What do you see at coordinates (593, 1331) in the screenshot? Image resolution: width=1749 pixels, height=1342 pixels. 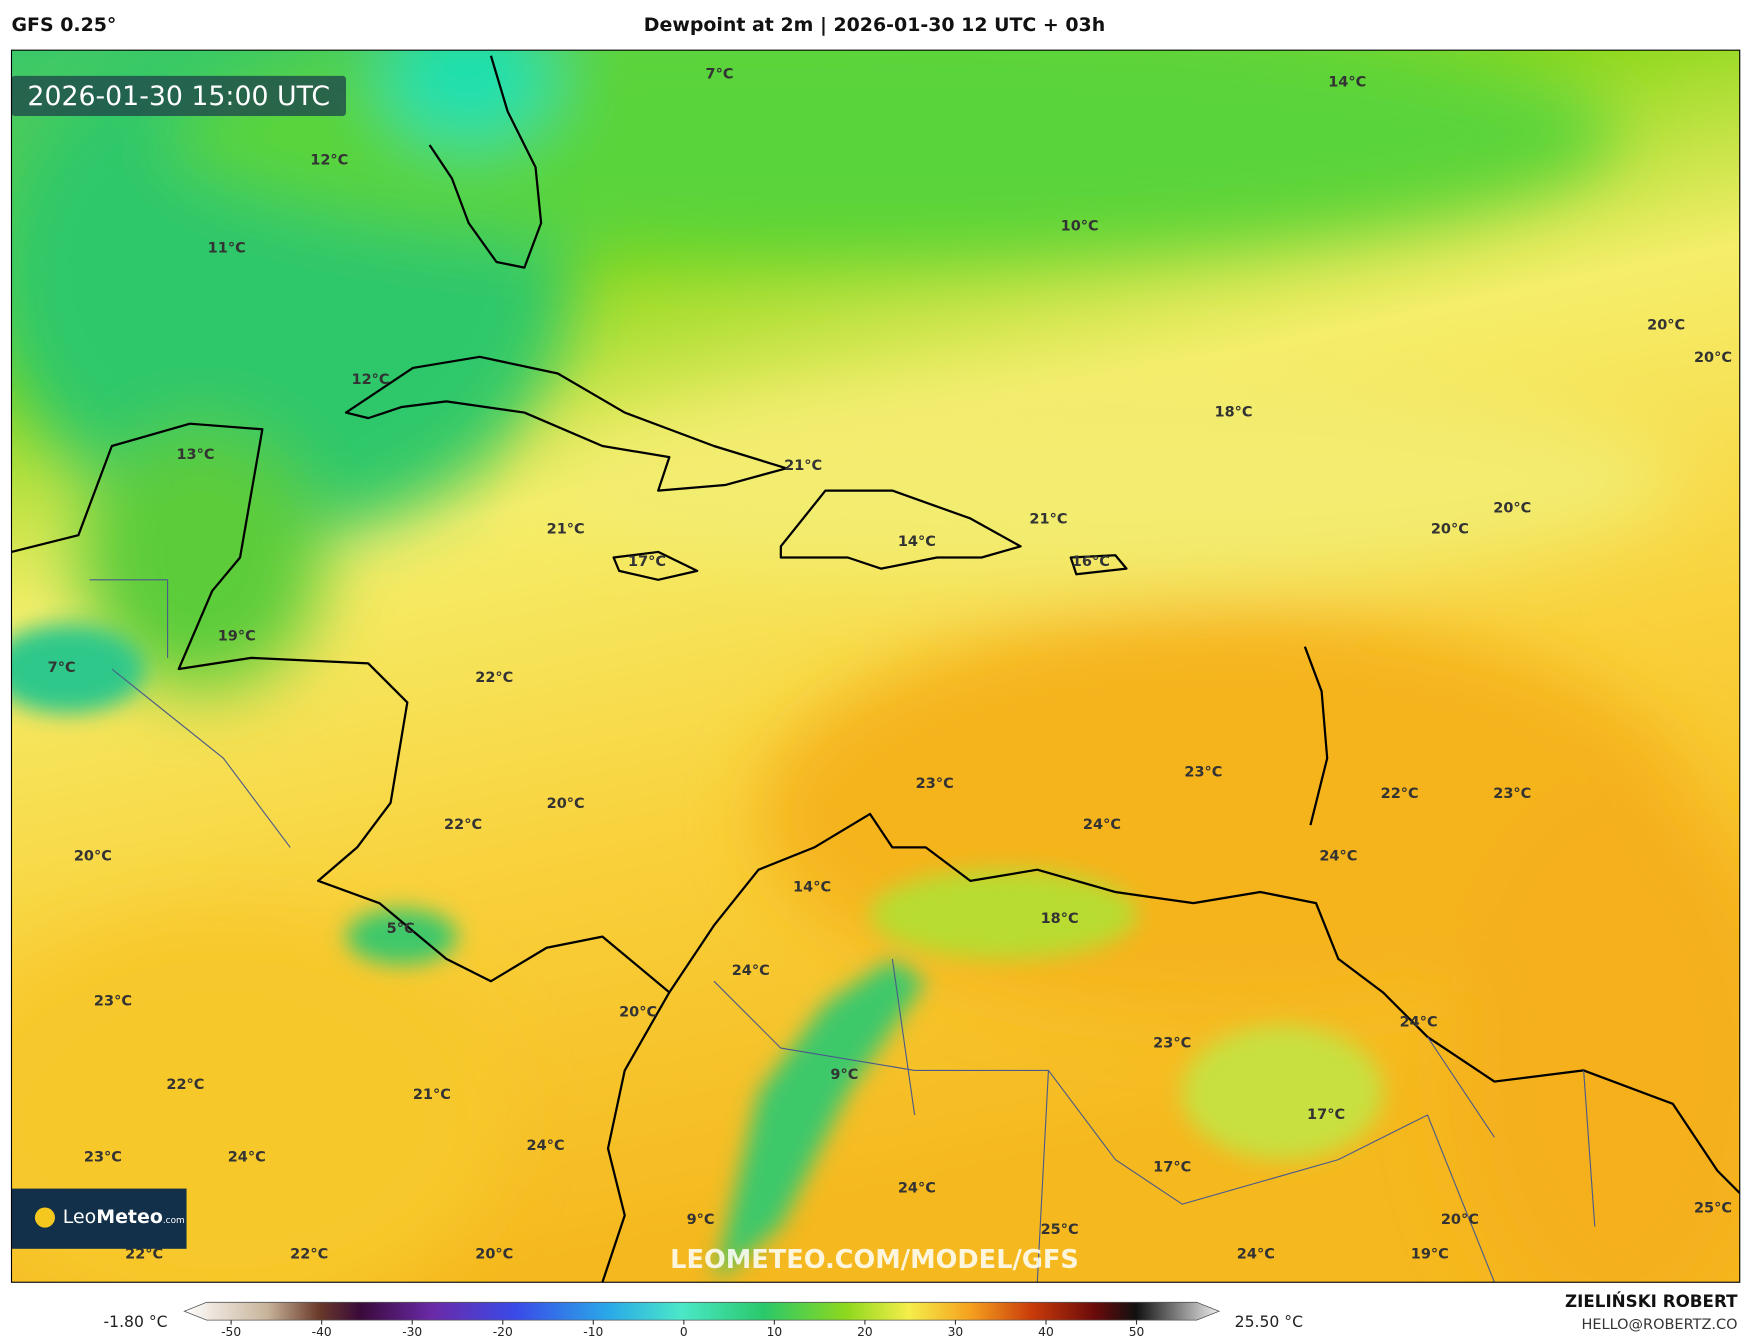 I see `colorbar-tick-label: -10` at bounding box center [593, 1331].